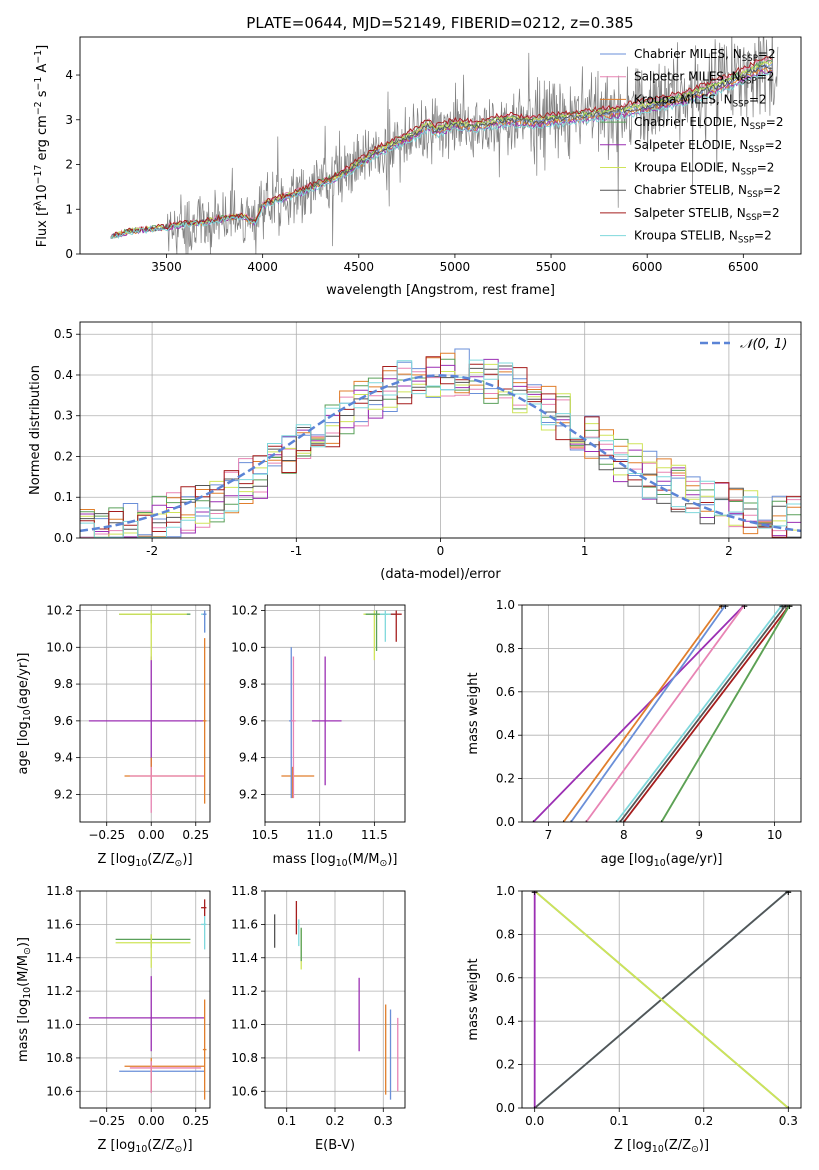  What do you see at coordinates (35, 430) in the screenshot?
I see `y-axis-label: Normed distribution` at bounding box center [35, 430].